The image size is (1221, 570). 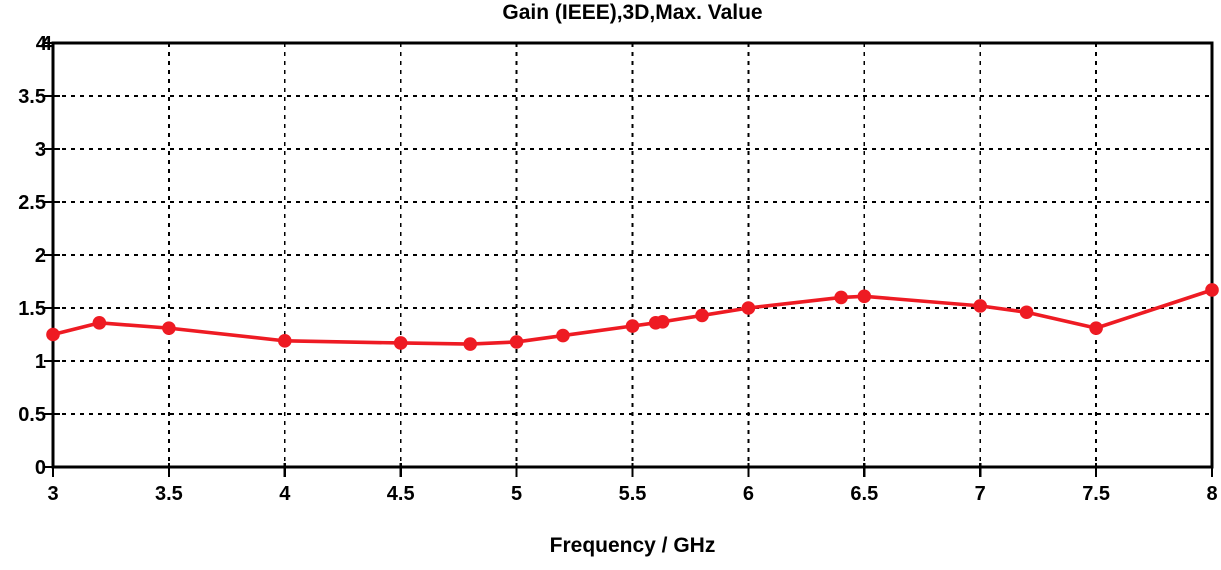 I want to click on y-tick-label: 0.5, so click(x=32, y=415).